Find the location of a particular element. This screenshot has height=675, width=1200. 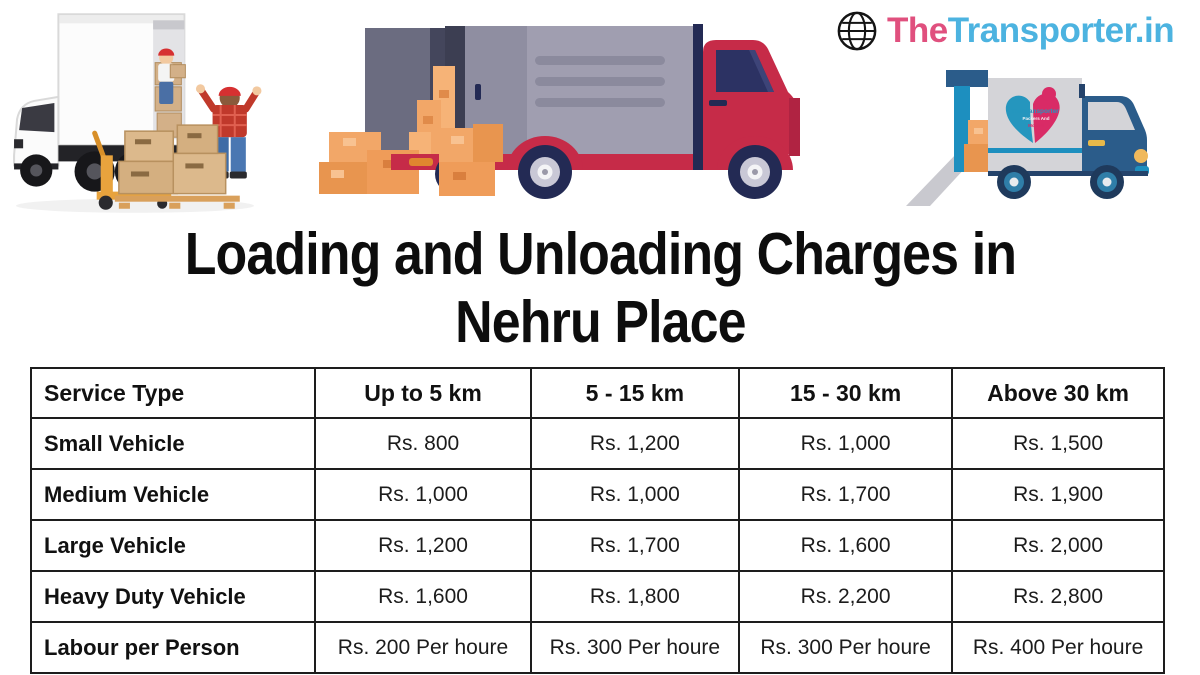

charge-cell: Rs. 200 Per houre is located at coordinates (423, 647).